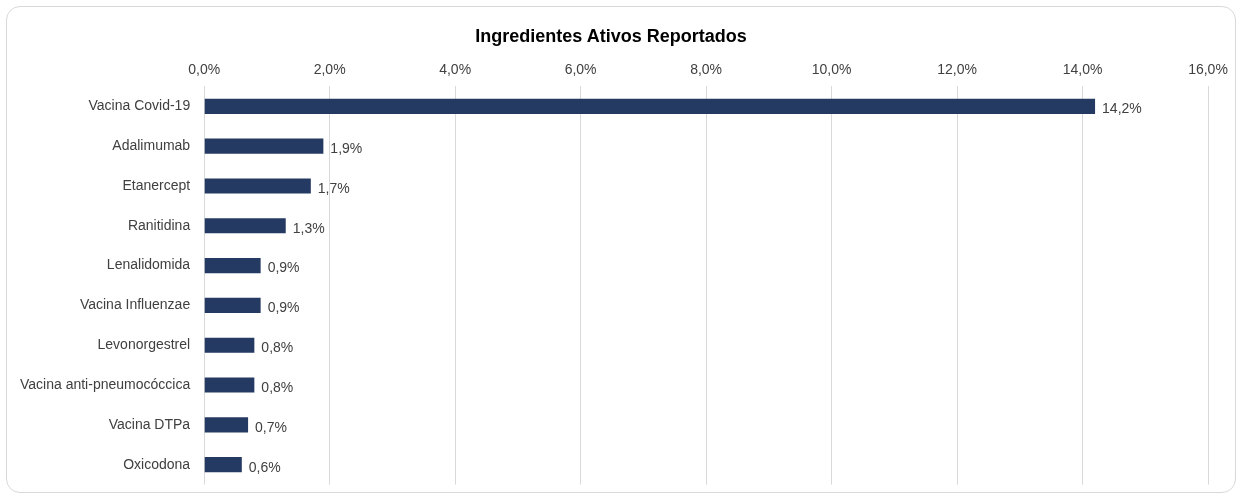  Describe the element at coordinates (159, 224) in the screenshot. I see `y-tick-label: Ranitidina` at that location.